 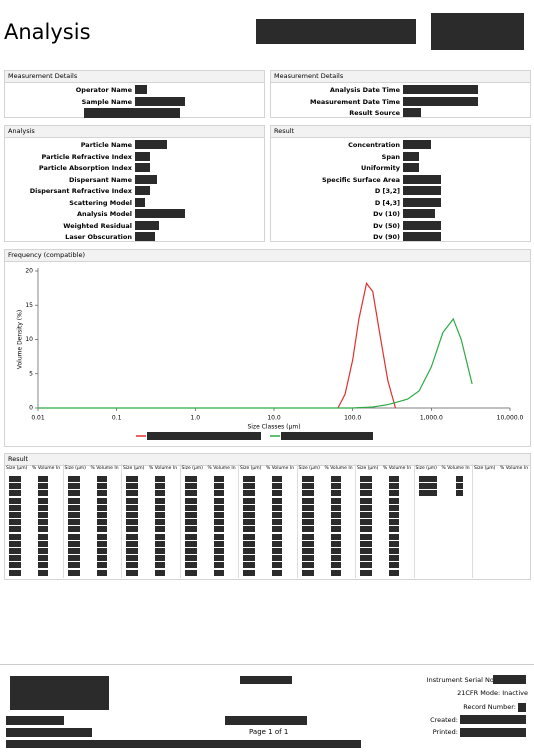 What do you see at coordinates (80, 191) in the screenshot?
I see `field-label: Dispersant Refractive Index` at bounding box center [80, 191].